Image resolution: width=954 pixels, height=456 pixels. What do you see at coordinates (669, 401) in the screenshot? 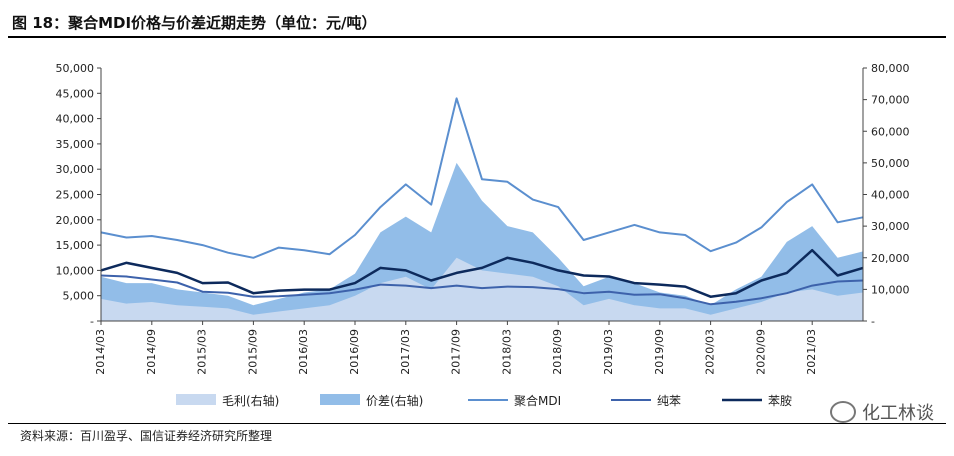
I see `legend-label: 纯苯` at bounding box center [669, 401].